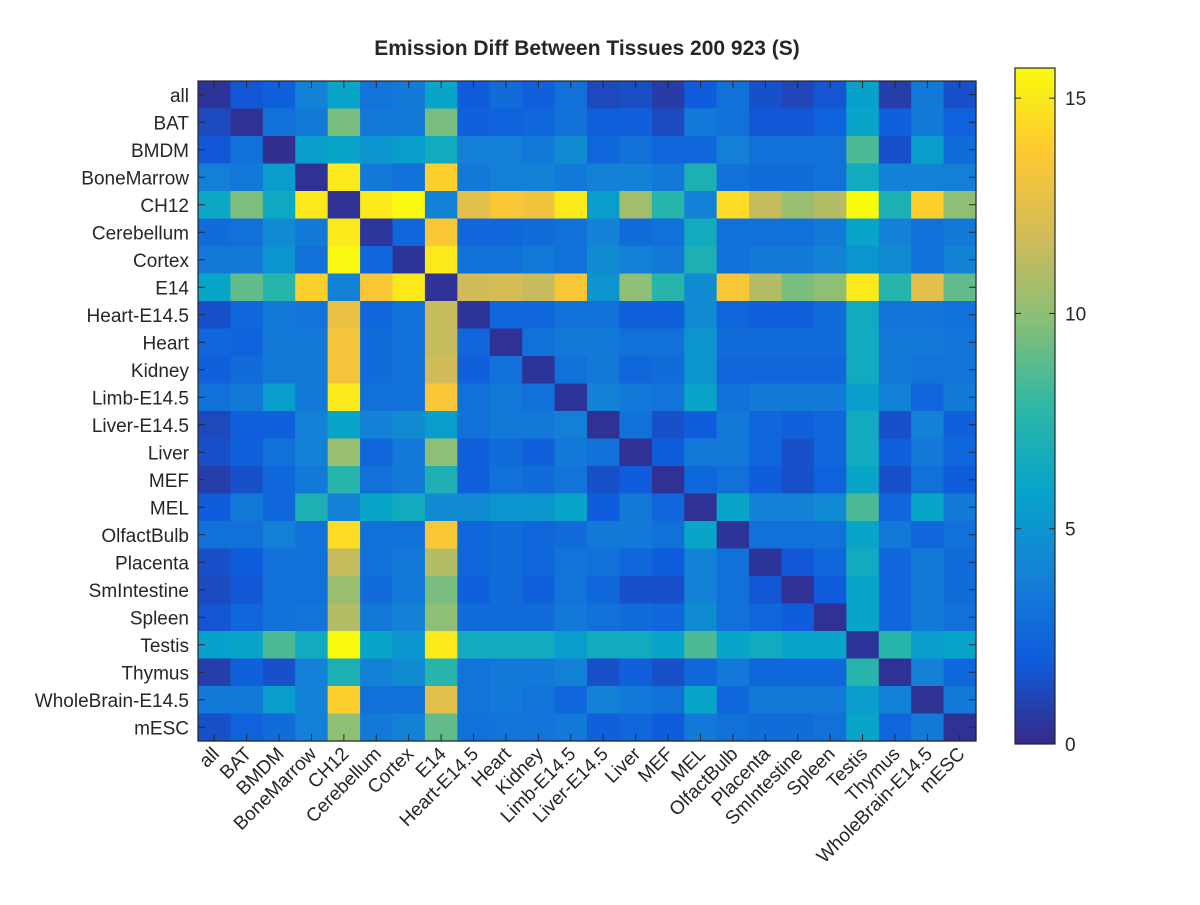  What do you see at coordinates (166, 343) in the screenshot?
I see `y-tick-label: Heart` at bounding box center [166, 343].